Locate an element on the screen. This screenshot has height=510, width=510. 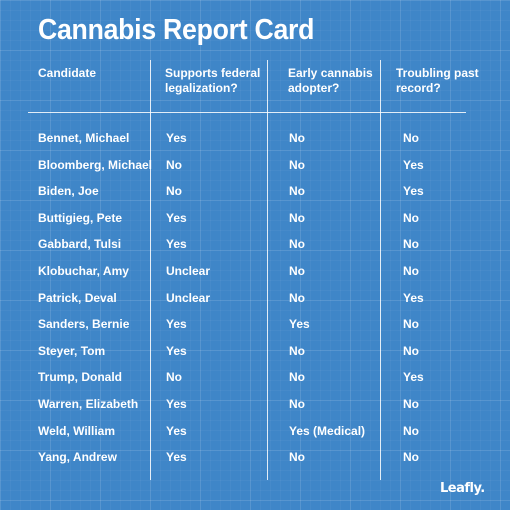
candidate-name-cell: Buttigieg, Pete is located at coordinates (80, 217).